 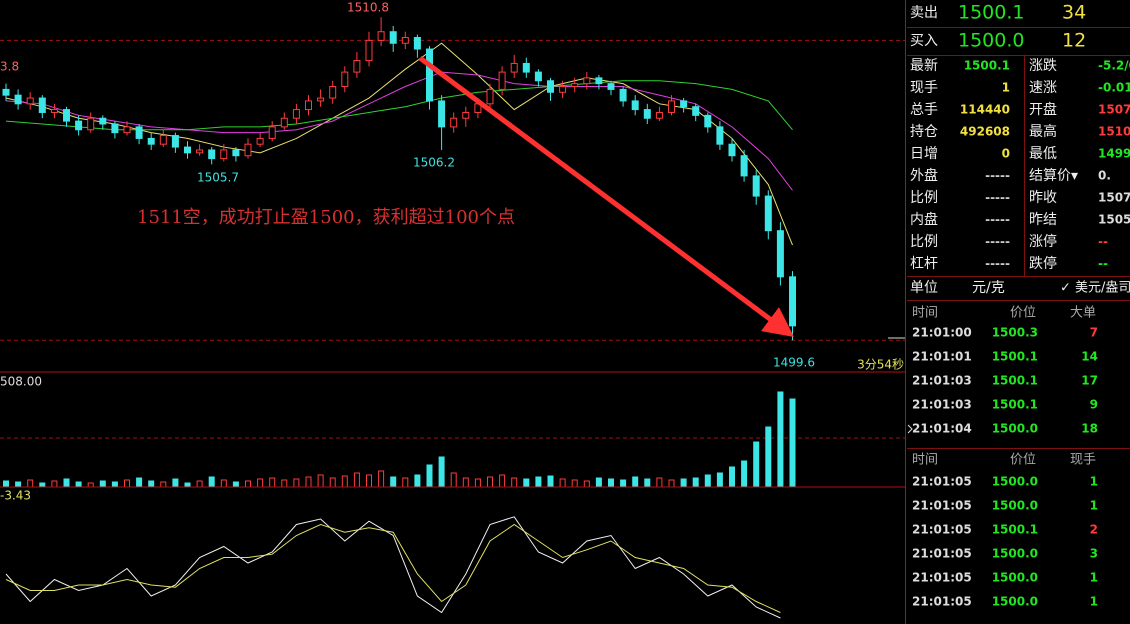 What do you see at coordinates (924, 242) in the screenshot?
I see `text: 比例` at bounding box center [924, 242].